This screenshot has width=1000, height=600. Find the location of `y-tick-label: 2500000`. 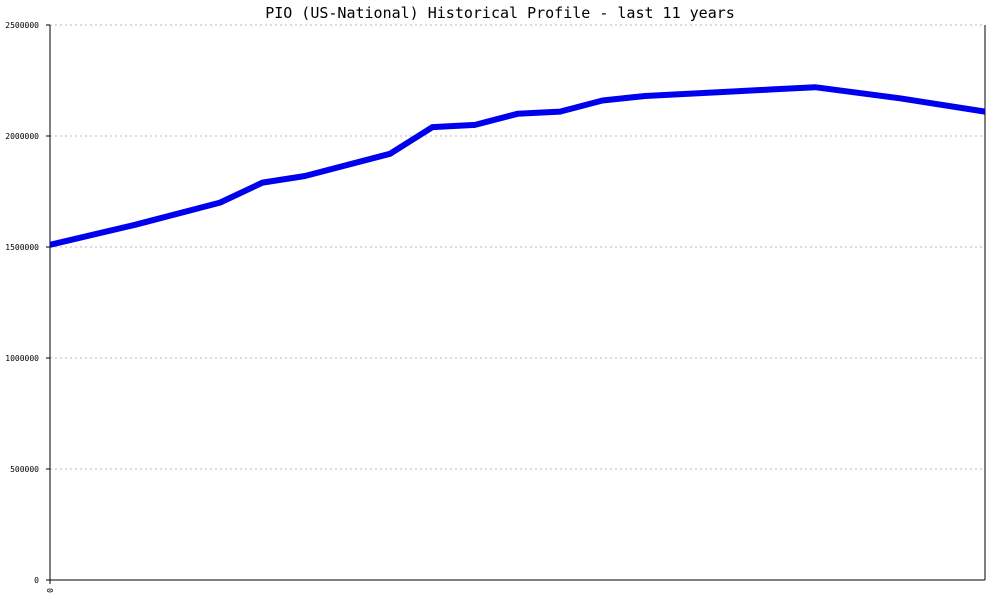

y-tick-label: 2500000 is located at coordinates (22, 25).